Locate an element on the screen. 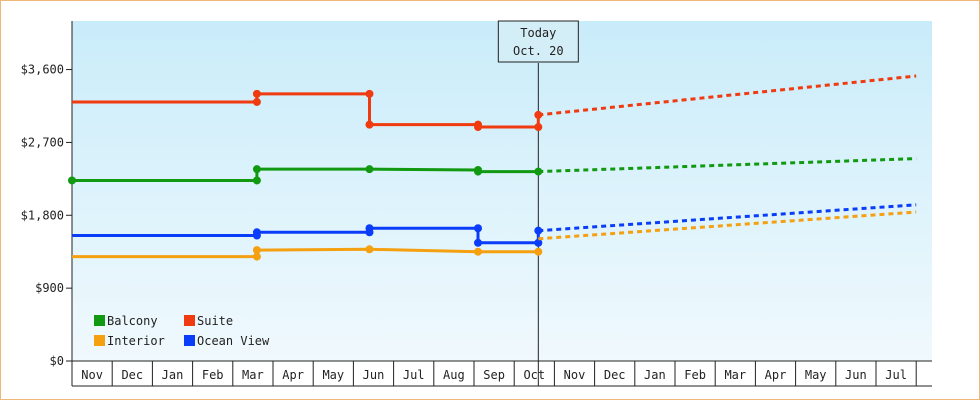  y-tick-label: $0 is located at coordinates (57, 361).